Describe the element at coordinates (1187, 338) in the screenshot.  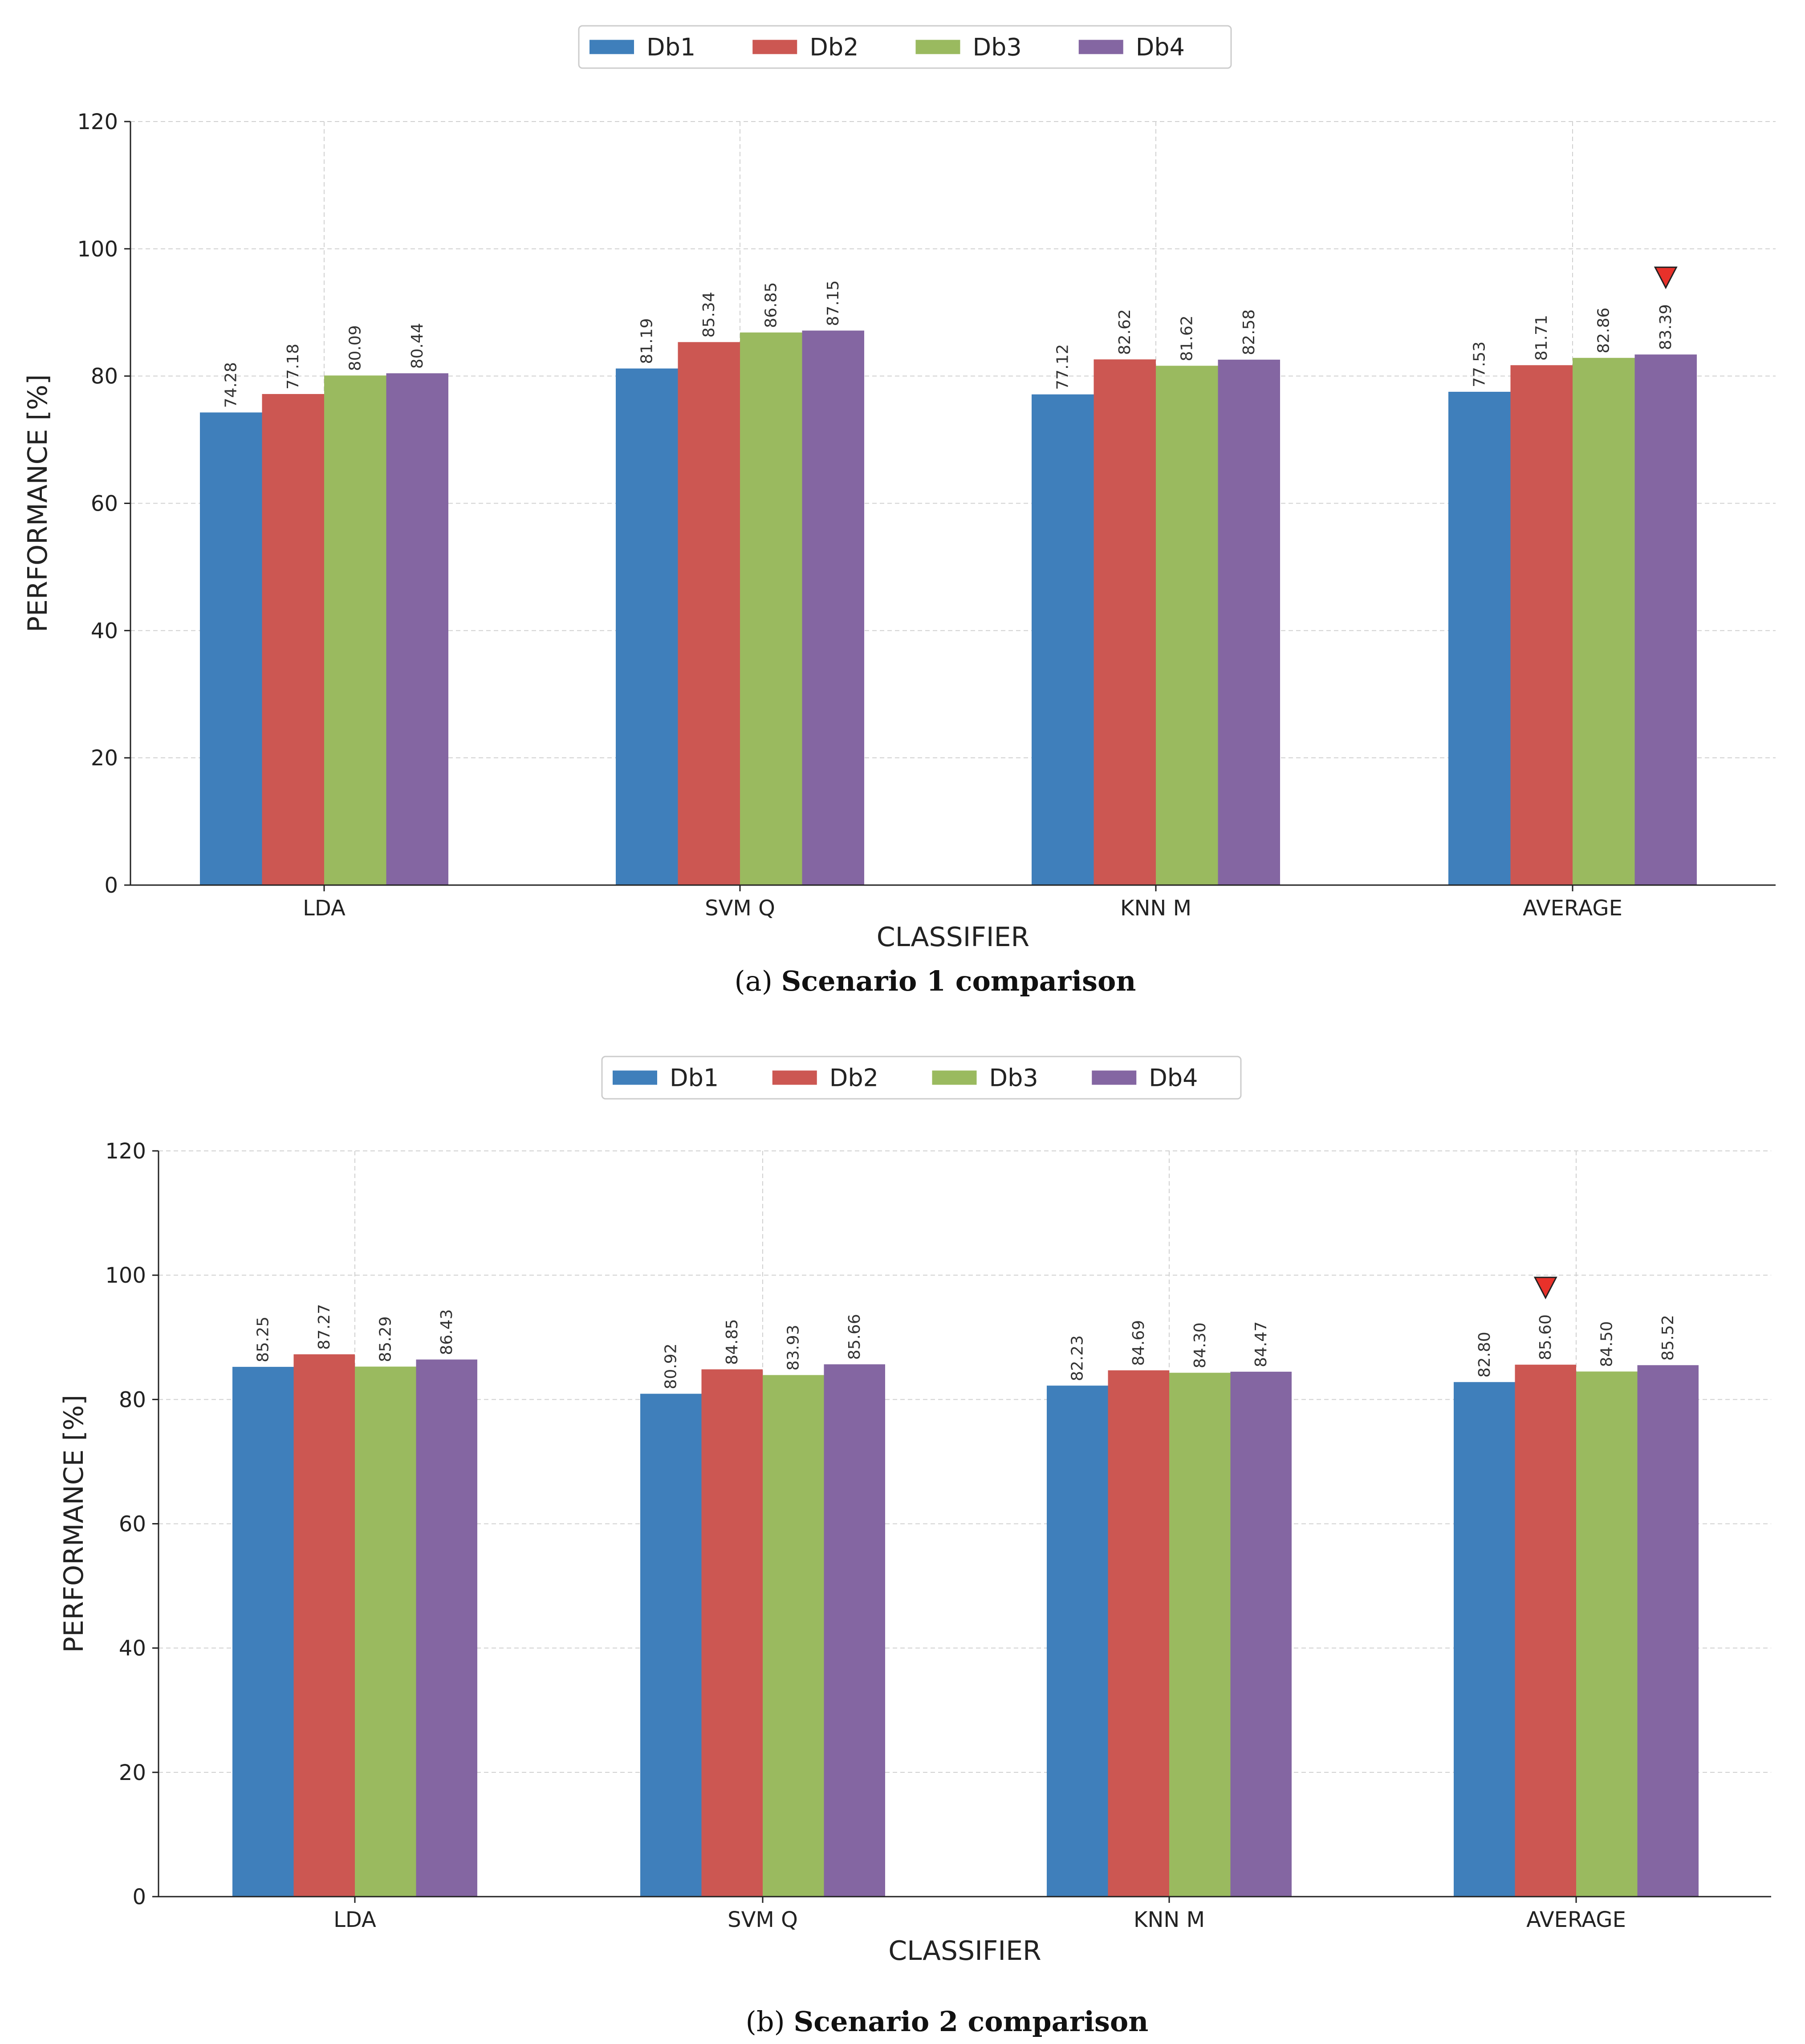
I see `bar-value-label: 81.62` at that location.